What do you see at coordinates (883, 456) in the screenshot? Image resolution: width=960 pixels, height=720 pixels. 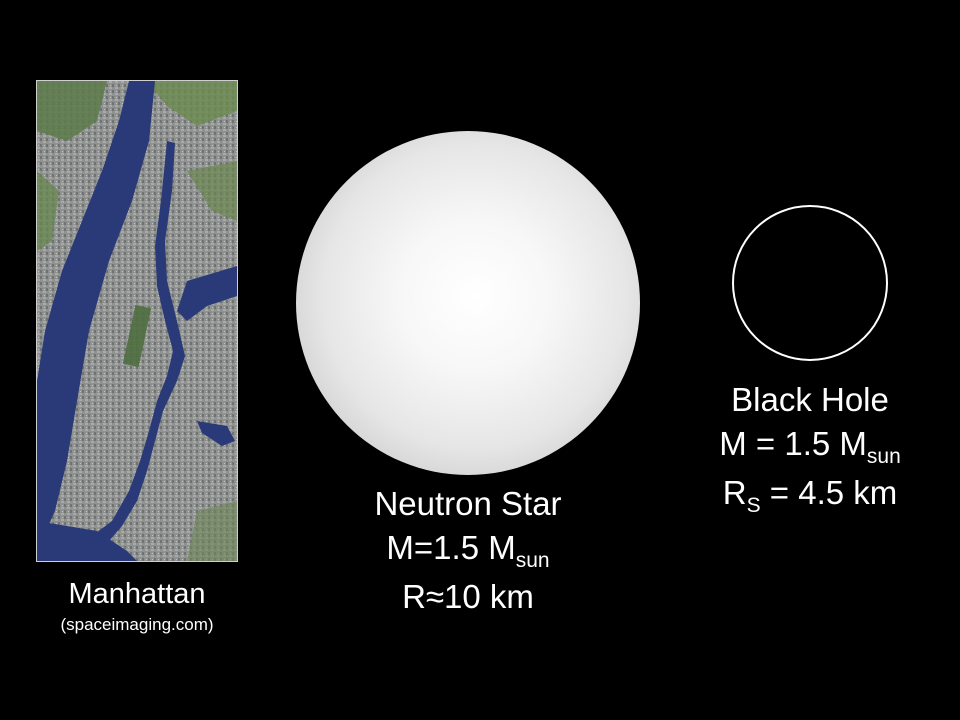 I see `black-hole-mass-subscript: sun` at bounding box center [883, 456].